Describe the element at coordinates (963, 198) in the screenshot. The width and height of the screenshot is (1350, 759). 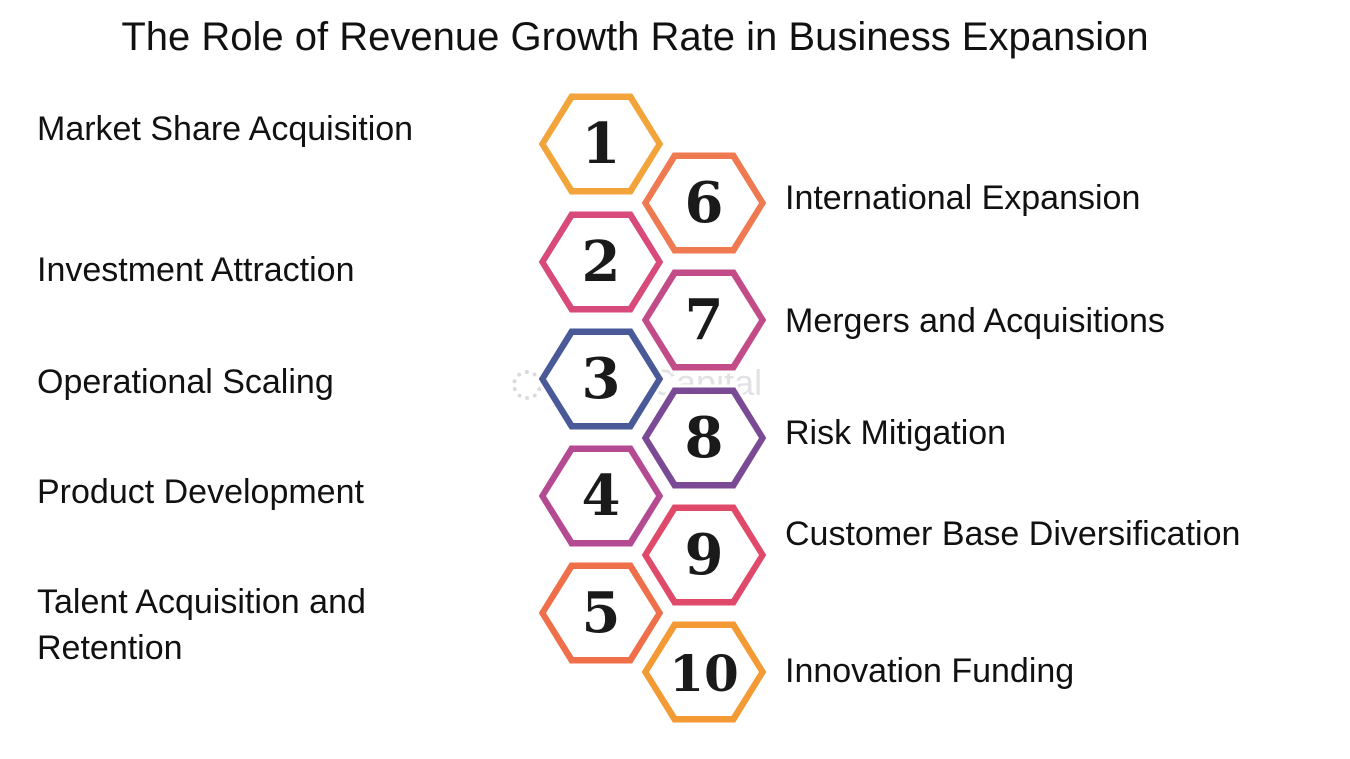
I see `label-international-expansion: International Expansion` at that location.